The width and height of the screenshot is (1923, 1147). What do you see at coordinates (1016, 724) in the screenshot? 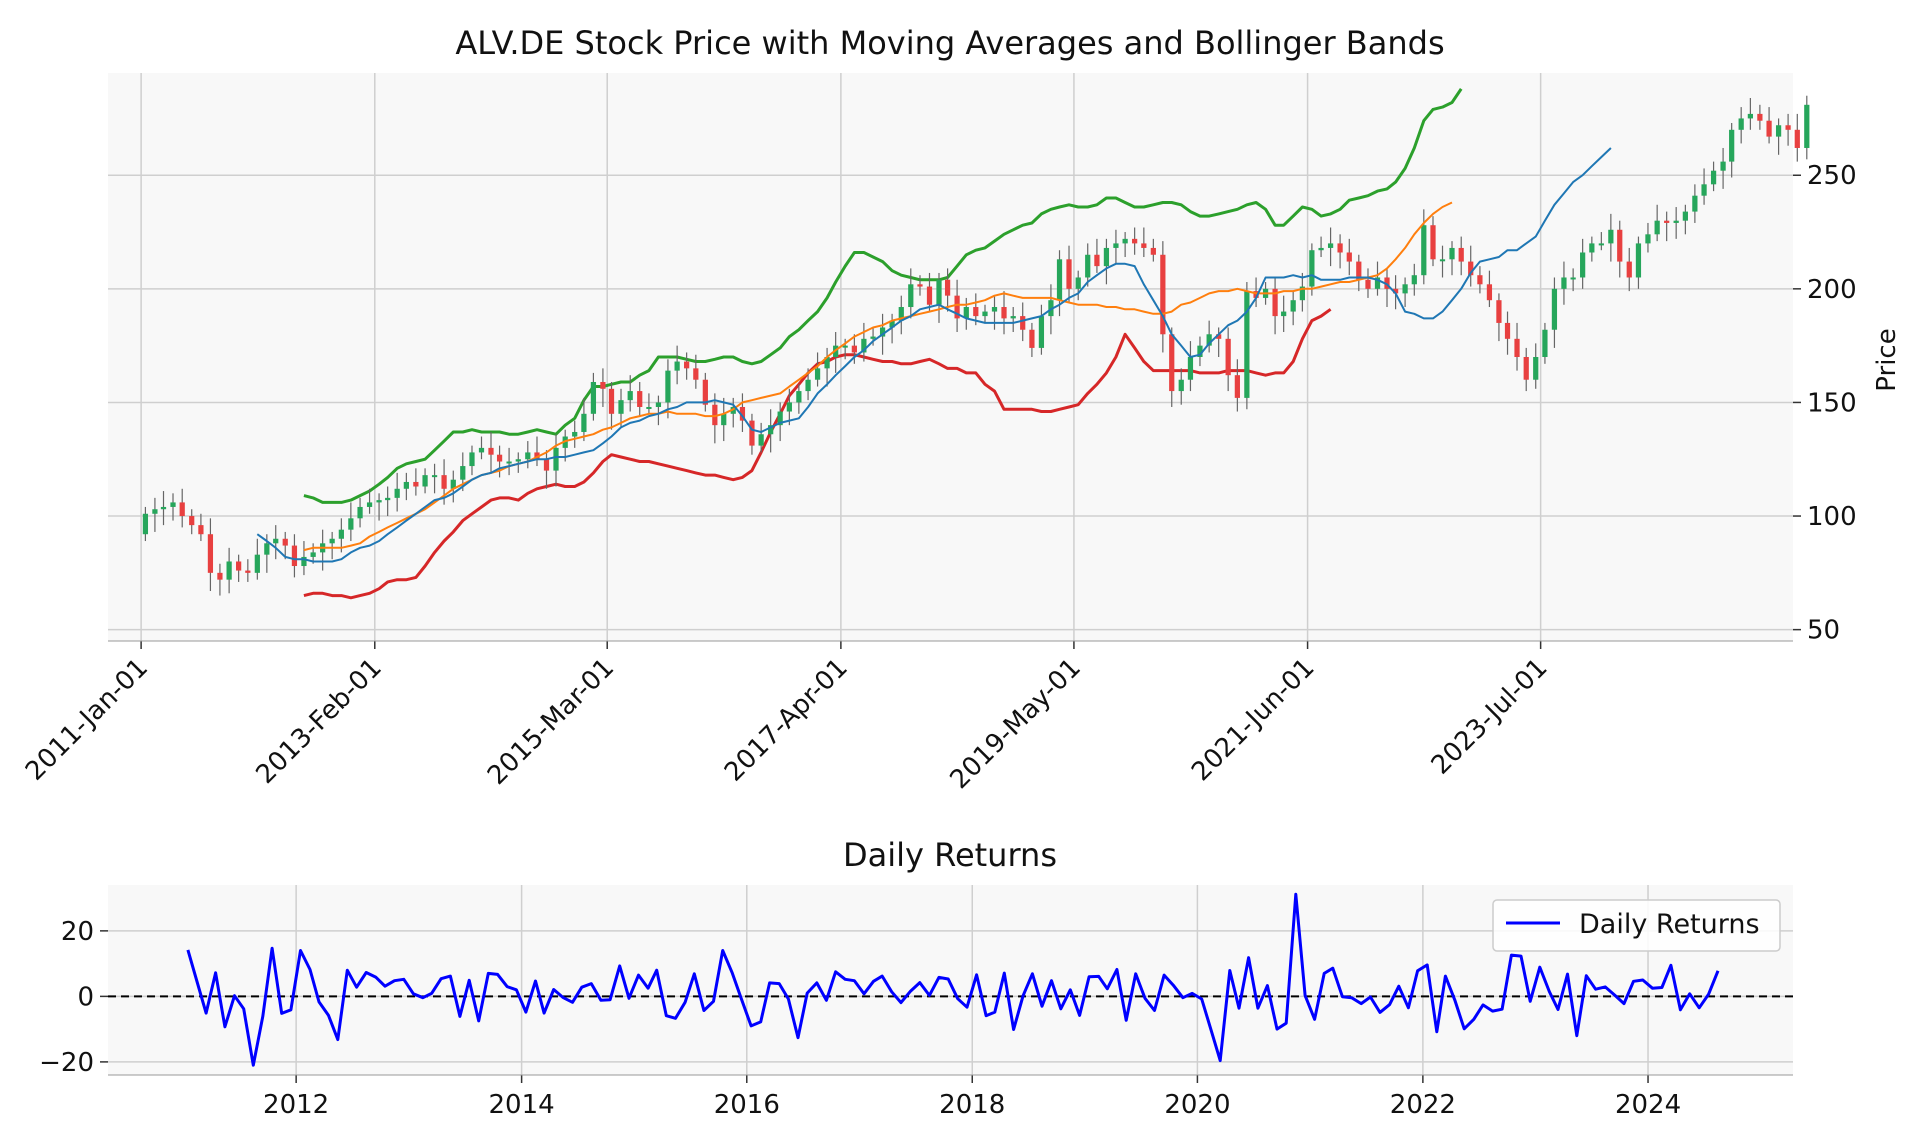
I see `price-x-tick-label: 2019-May-01` at bounding box center [1016, 724].